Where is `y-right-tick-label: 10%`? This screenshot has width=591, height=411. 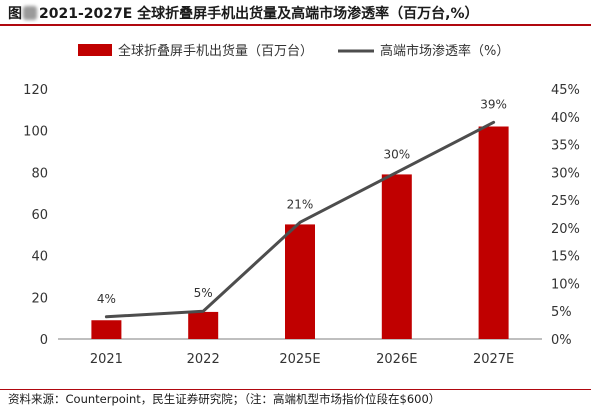 y-right-tick-label: 10% is located at coordinates (565, 284).